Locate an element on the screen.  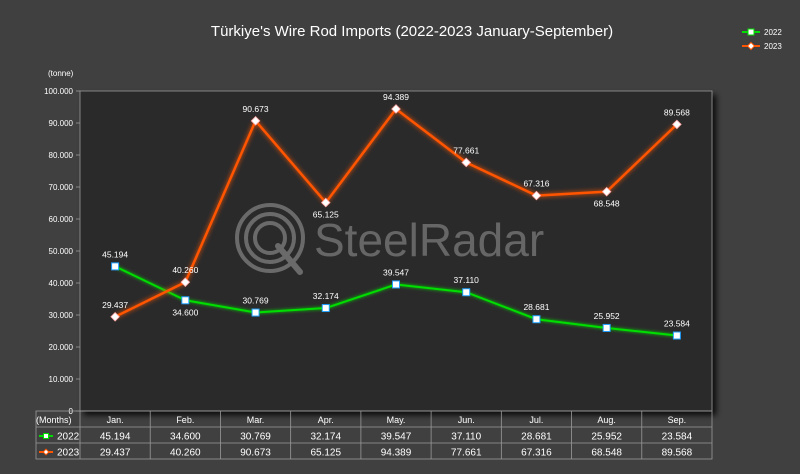
data-label-2022-2: 30.769 is located at coordinates (256, 301).